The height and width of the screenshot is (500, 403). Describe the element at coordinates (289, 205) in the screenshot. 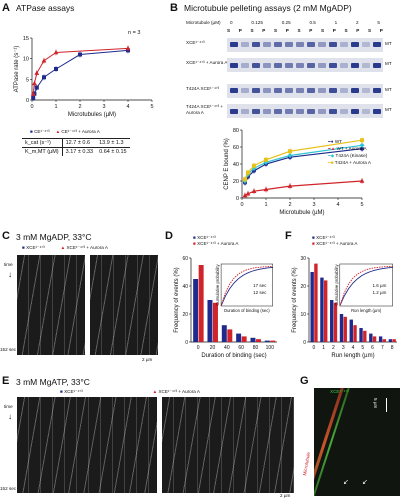

I see `x-tick-label: 2` at that location.